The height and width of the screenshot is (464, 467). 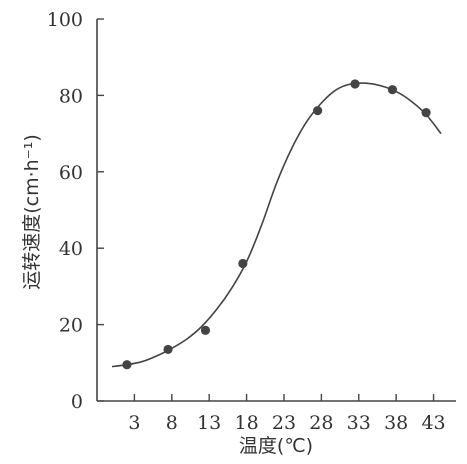 What do you see at coordinates (134, 423) in the screenshot?
I see `x-tick-label: 3` at bounding box center [134, 423].